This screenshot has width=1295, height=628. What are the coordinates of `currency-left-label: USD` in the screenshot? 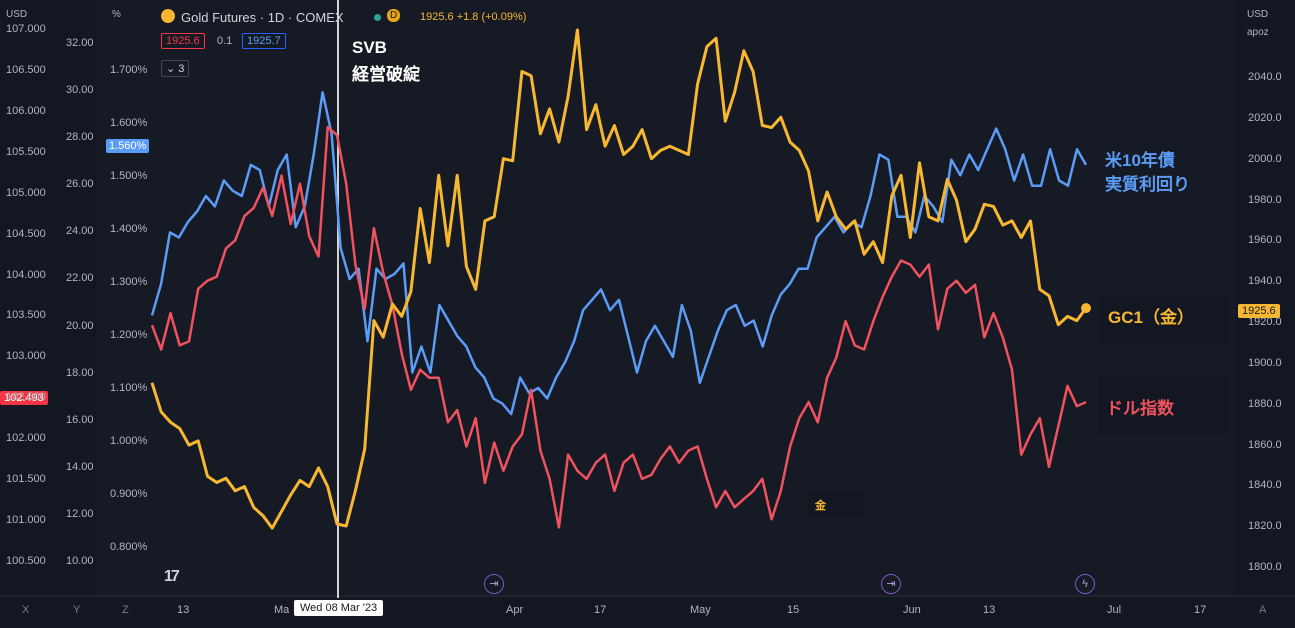 It's located at (17, 14).